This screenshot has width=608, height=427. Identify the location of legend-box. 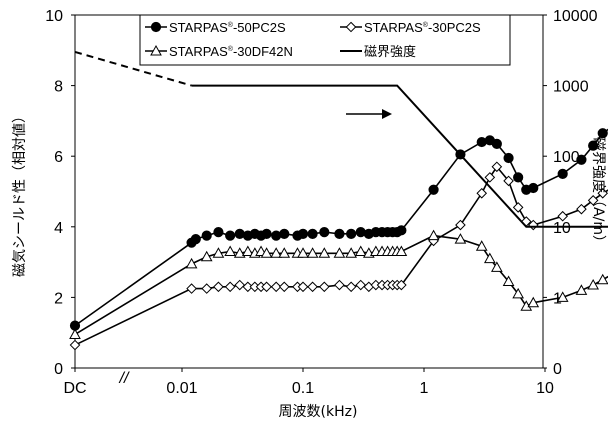
(325, 40).